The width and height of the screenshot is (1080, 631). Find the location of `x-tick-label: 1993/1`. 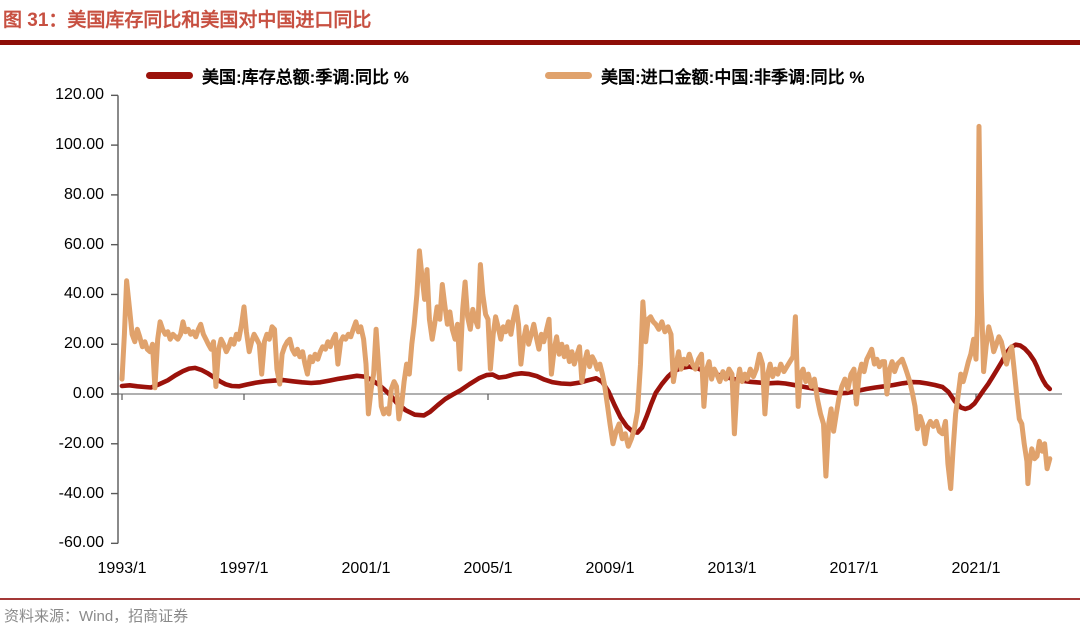

x-tick-label: 1993/1 is located at coordinates (122, 568).